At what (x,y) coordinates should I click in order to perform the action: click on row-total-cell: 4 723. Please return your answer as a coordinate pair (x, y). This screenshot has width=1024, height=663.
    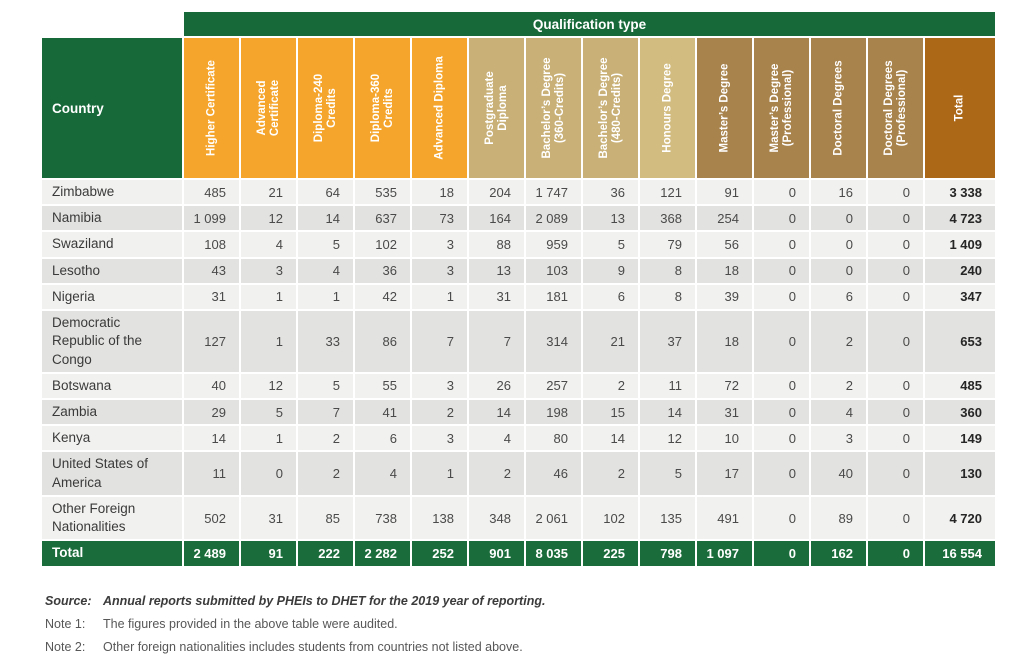
    Looking at the image, I should click on (960, 218).